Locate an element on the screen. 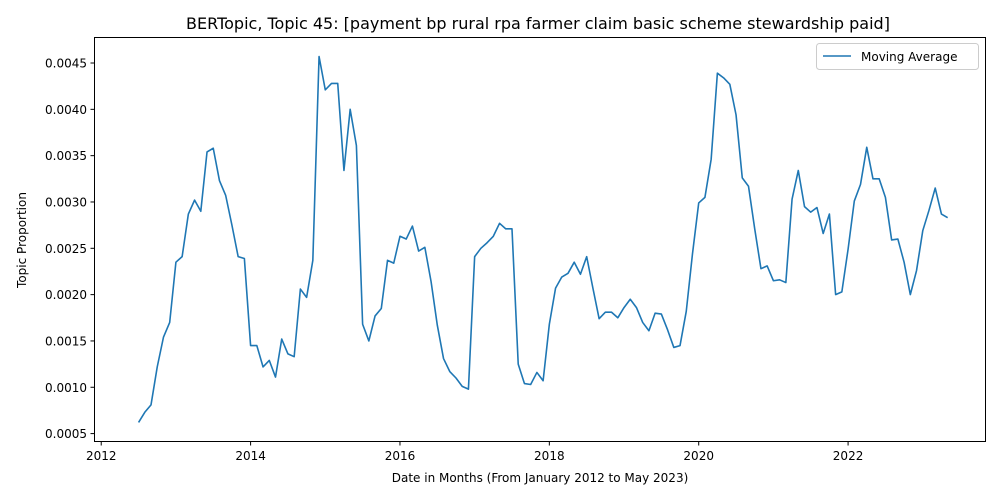  y-tick-label: 0.0030 is located at coordinates (66, 202).